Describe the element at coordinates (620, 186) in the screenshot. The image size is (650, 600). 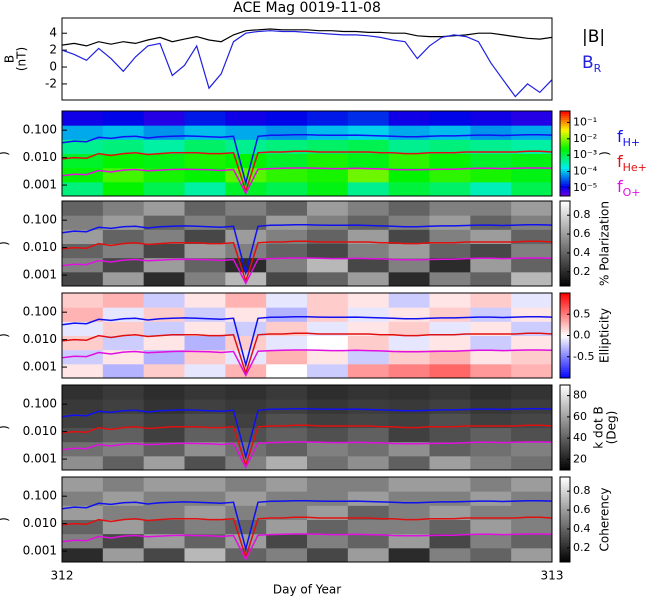
I see `legend-label-base: f` at that location.